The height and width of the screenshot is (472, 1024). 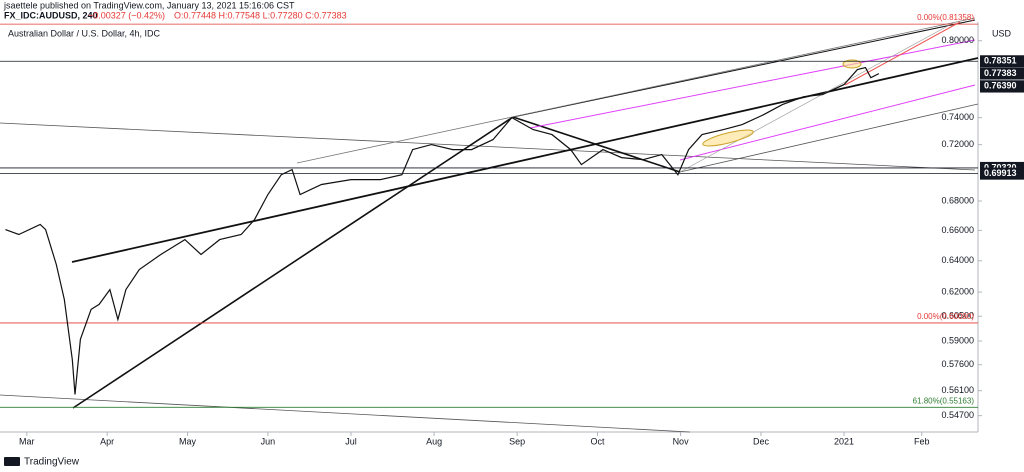 What do you see at coordinates (957, 200) in the screenshot?
I see `y-tick-label: 0.68000` at bounding box center [957, 200].